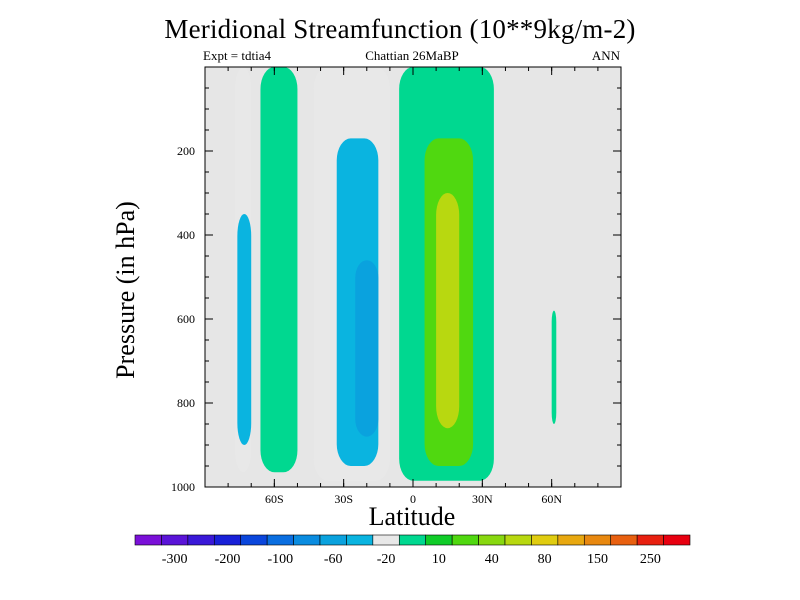  What do you see at coordinates (244, 329) in the screenshot?
I see `contour-region-sh-polar-cell-core` at bounding box center [244, 329].